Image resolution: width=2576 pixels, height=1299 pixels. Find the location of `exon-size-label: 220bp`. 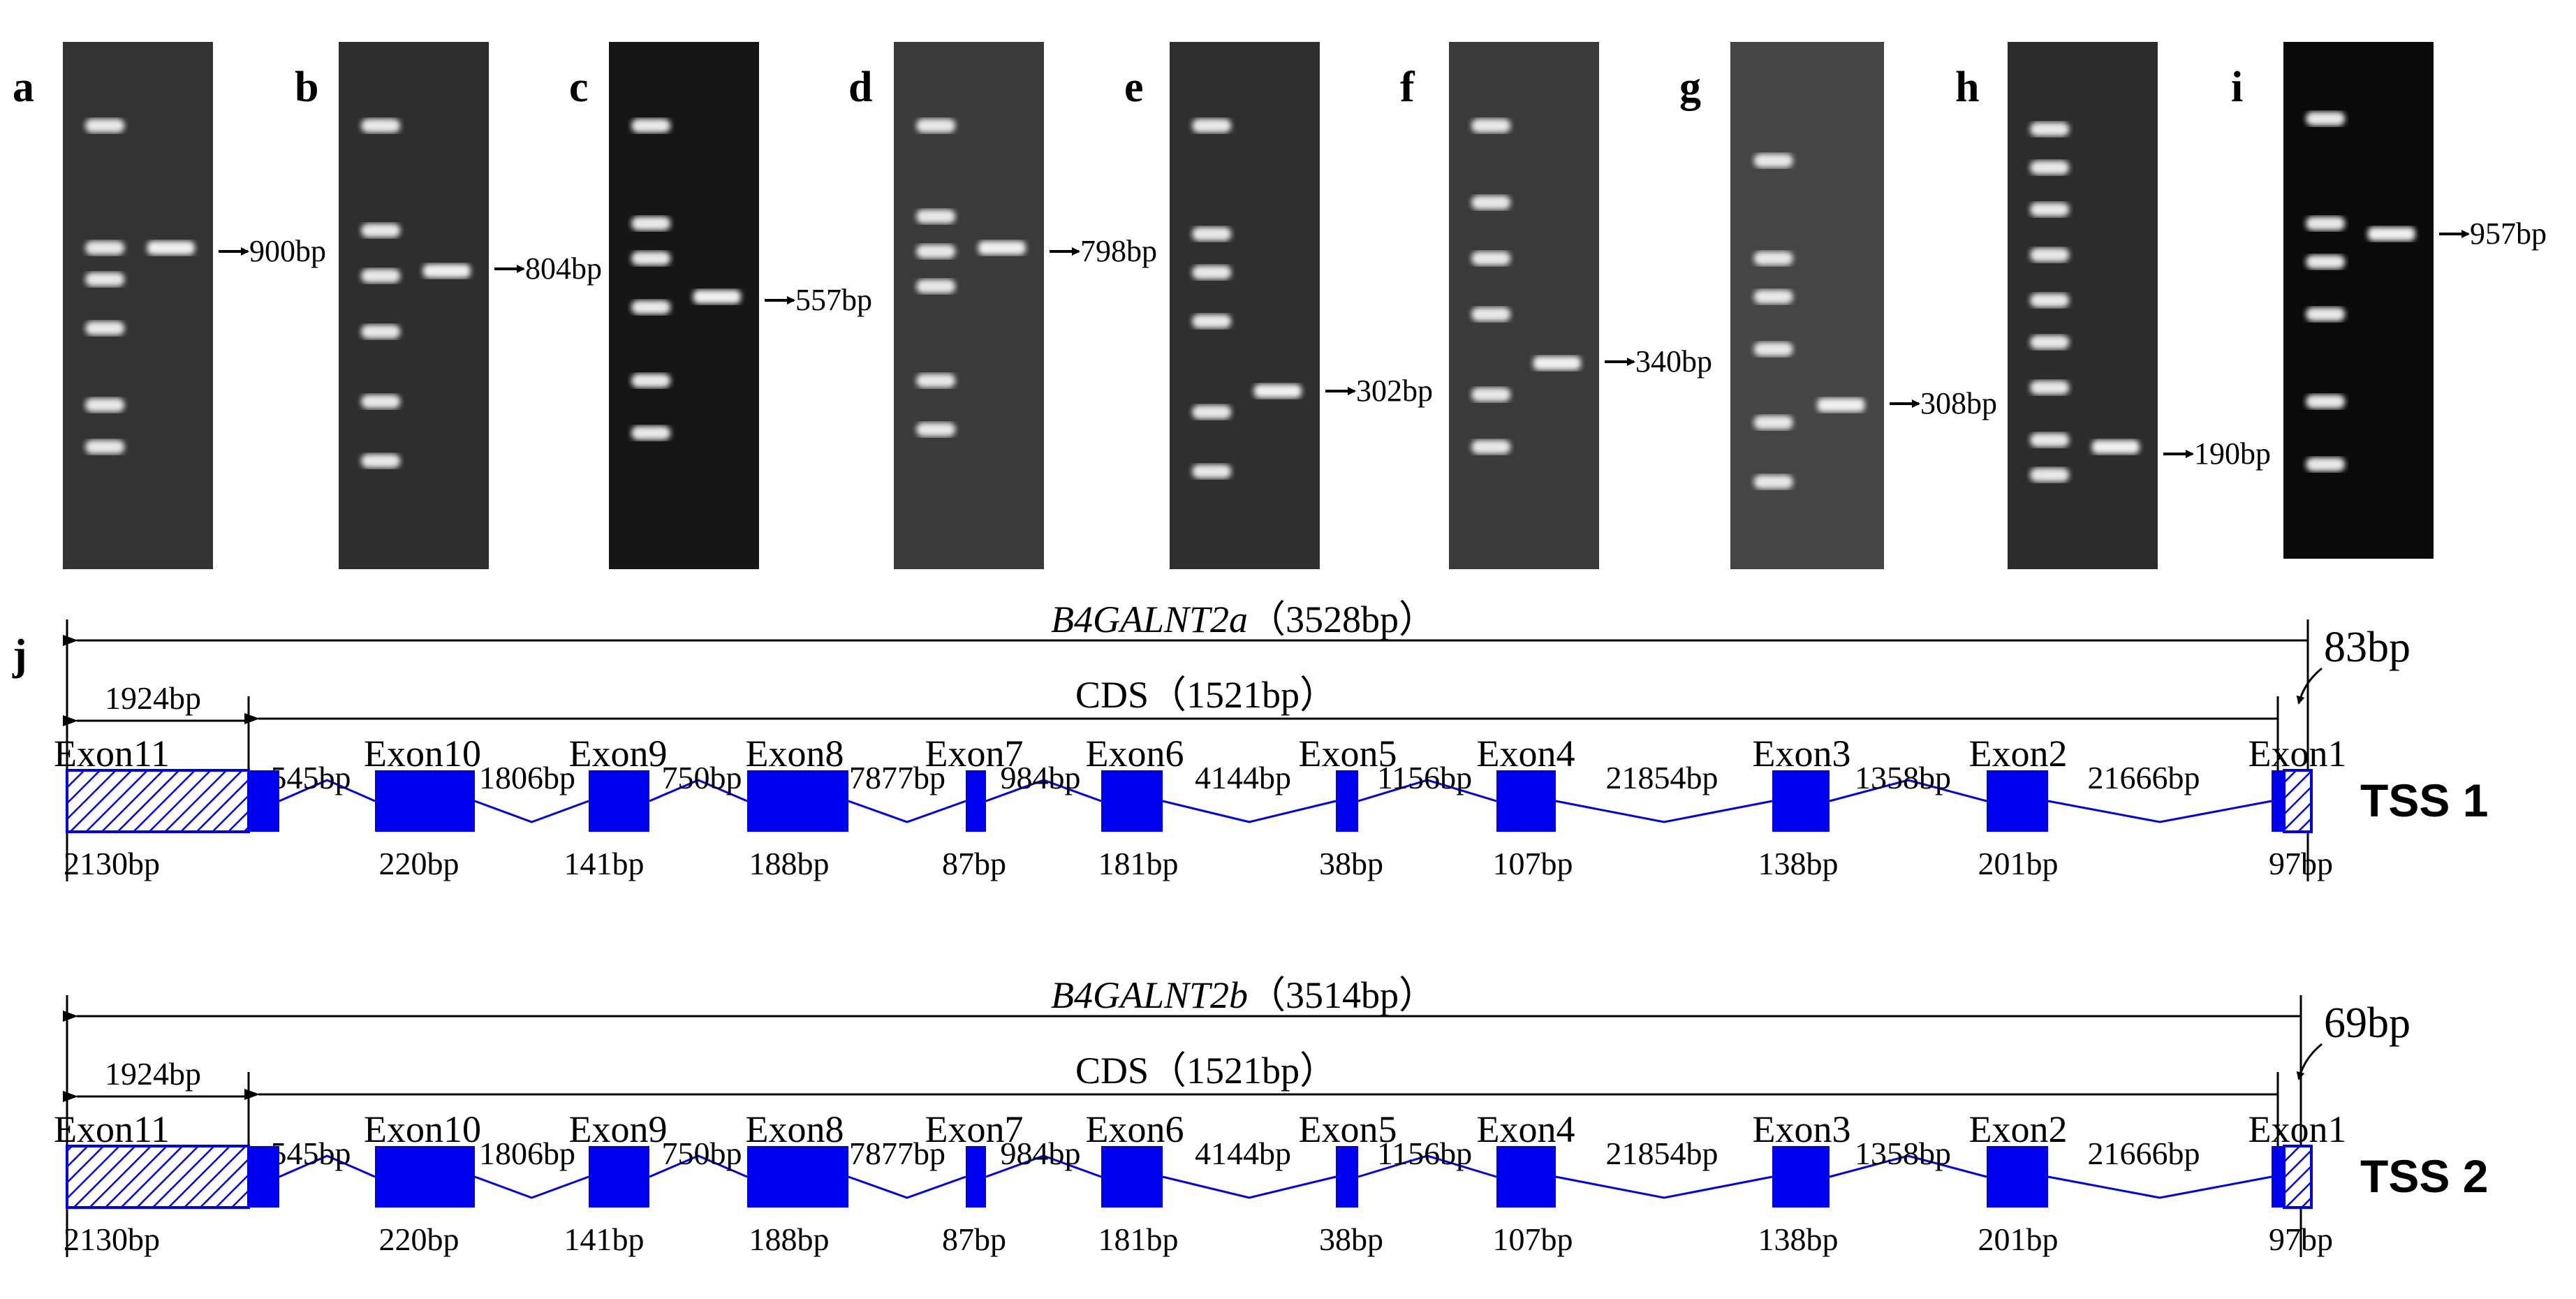

exon-size-label: 220bp is located at coordinates (419, 1239).